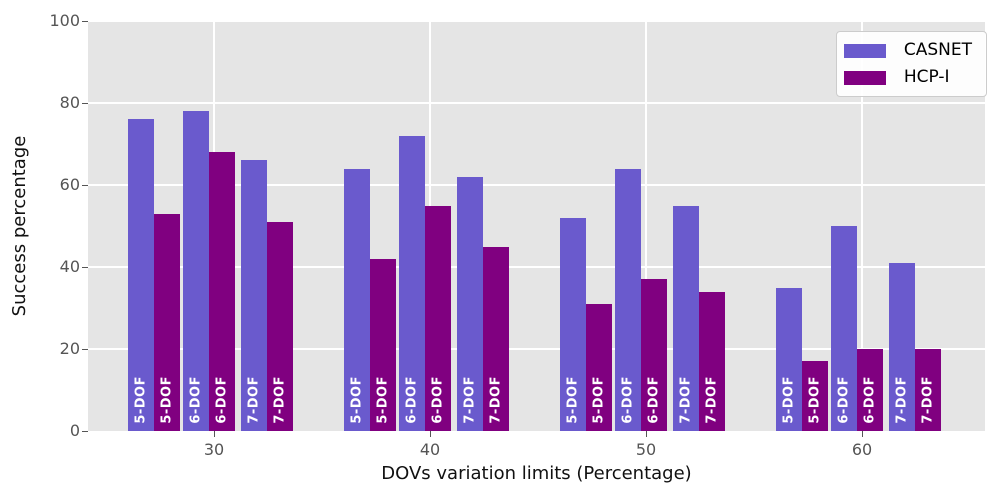 The image size is (1000, 500). Describe the element at coordinates (712, 361) in the screenshot. I see `bar-50-7-dof-hcp-i: 7-DOF` at that location.